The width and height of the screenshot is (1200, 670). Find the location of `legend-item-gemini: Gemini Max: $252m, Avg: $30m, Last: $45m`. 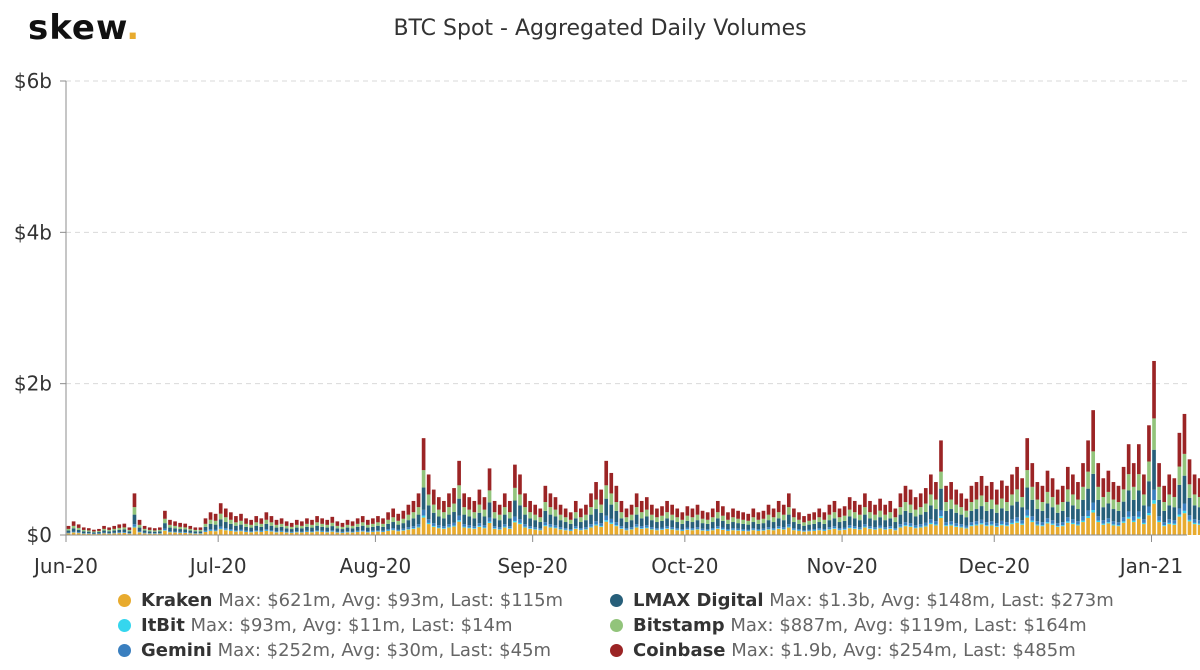

legend-item-gemini: Gemini Max: $252m, Avg: $30m, Last: $45m is located at coordinates (334, 650).